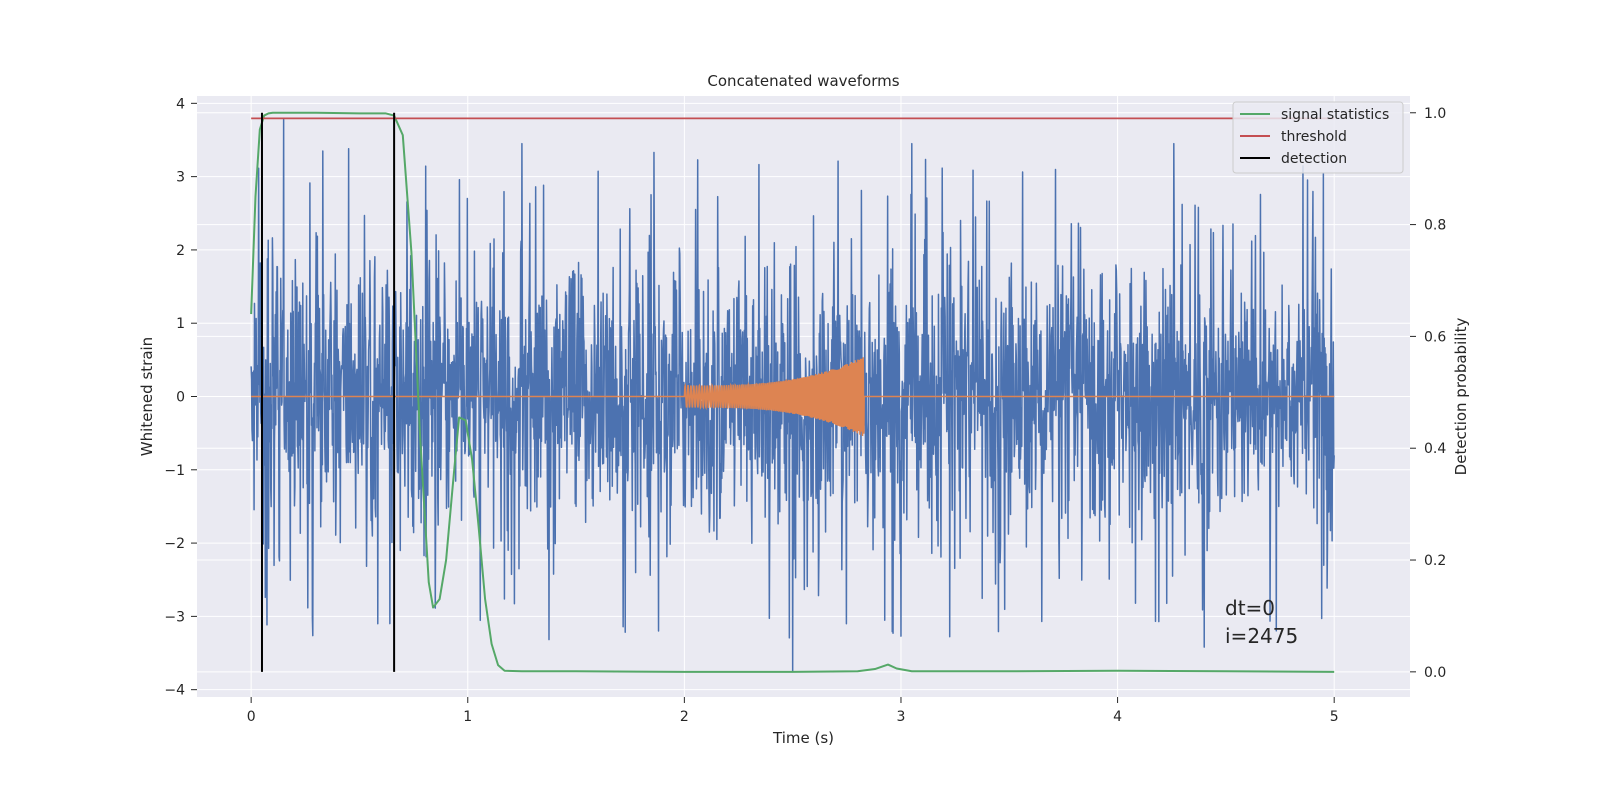 The height and width of the screenshot is (800, 1600). Describe the element at coordinates (180, 104) in the screenshot. I see `y-tick-label: 4` at that location.